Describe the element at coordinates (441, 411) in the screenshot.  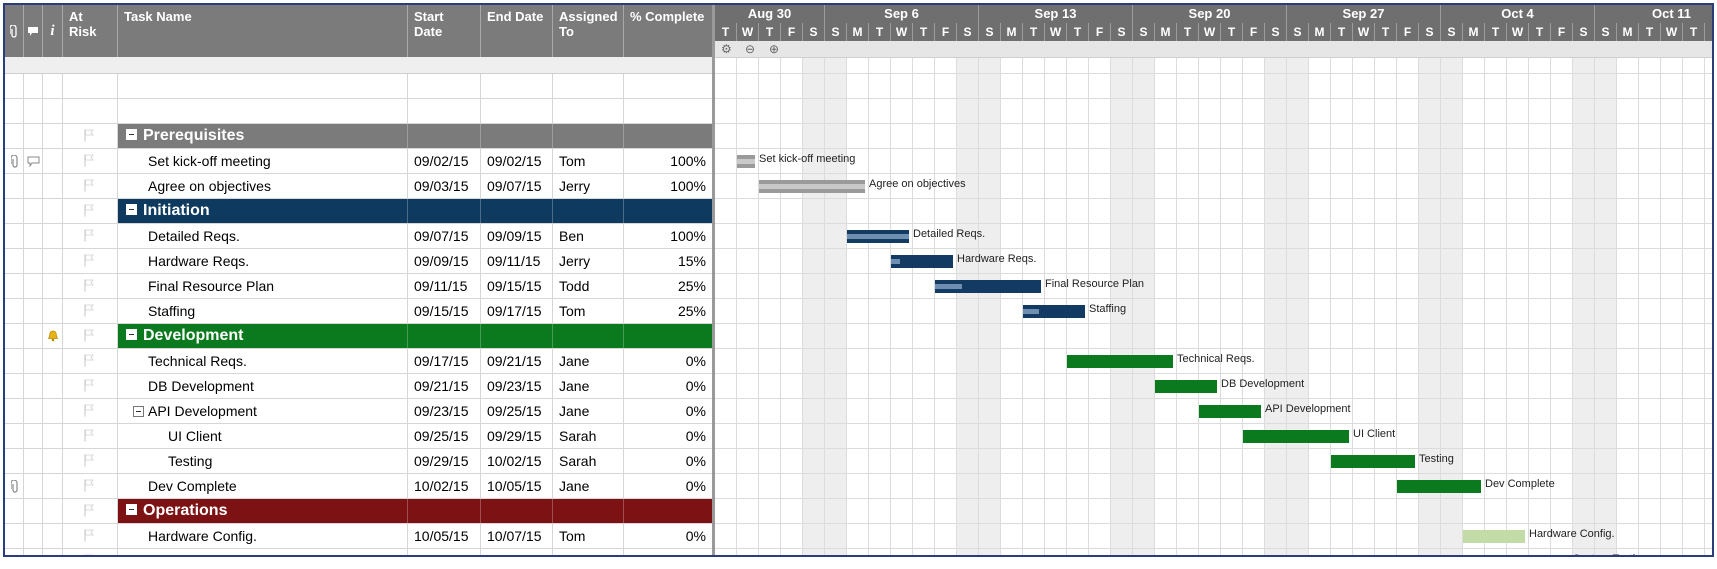
I see `start-date: 09/23/15` at that location.